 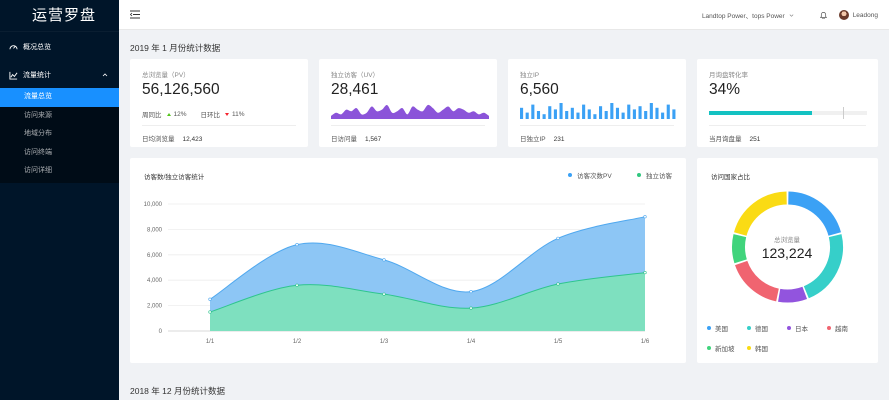 I want to click on kpi-footer: 日独立IP 231, so click(x=542, y=138).